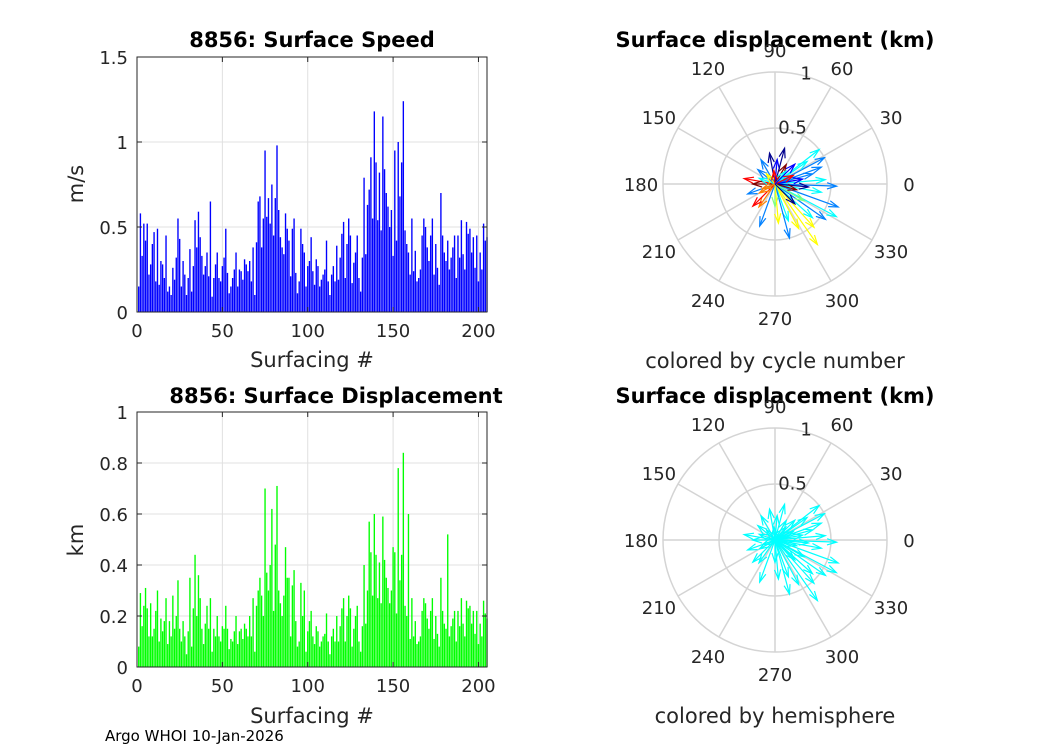 Image resolution: width=1050 pixels, height=750 pixels. I want to click on polar-angle-label: 330, so click(891, 608).